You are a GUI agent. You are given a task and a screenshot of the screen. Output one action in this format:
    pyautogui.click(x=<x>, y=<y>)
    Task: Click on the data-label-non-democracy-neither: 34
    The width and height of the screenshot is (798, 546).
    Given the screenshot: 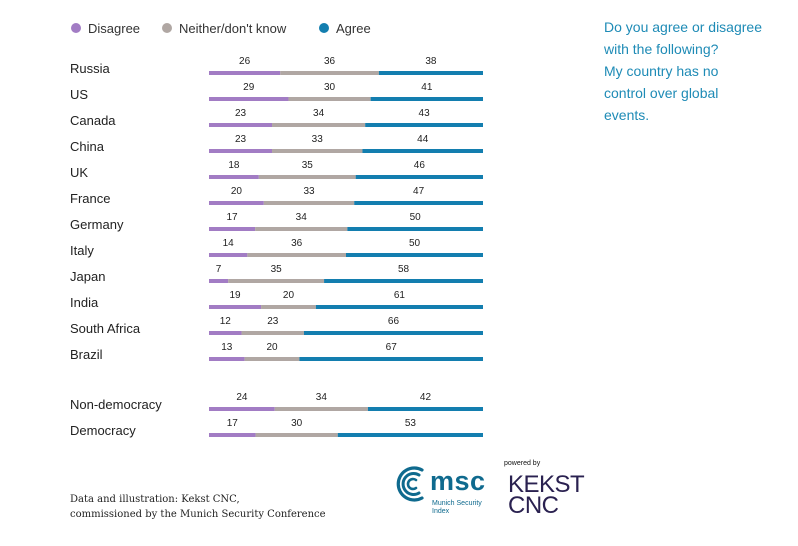 What is the action you would take?
    pyautogui.click(x=322, y=397)
    